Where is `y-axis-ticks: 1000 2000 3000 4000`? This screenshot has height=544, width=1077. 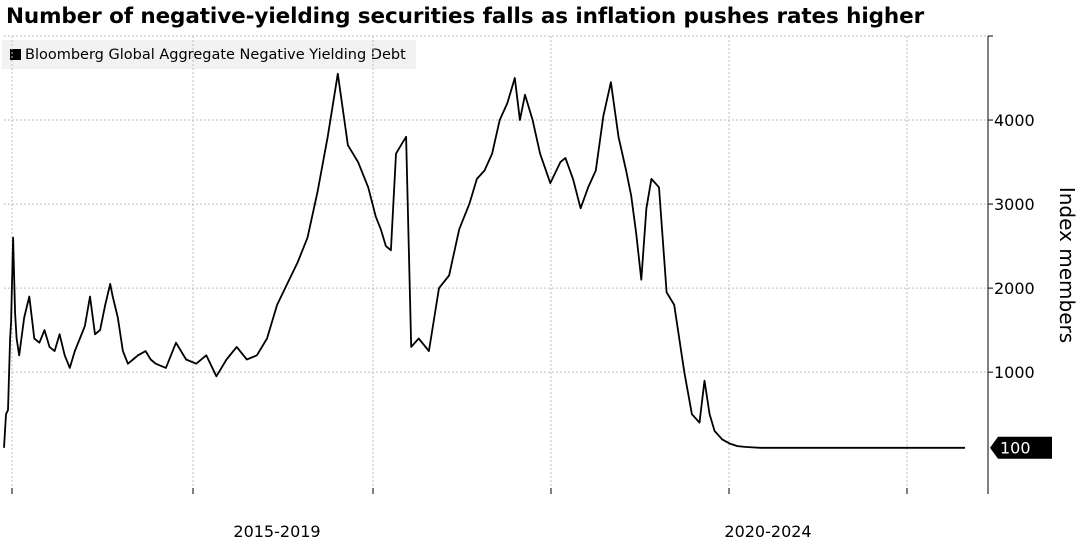 y-axis-ticks: 1000 2000 3000 4000 is located at coordinates (1011, 208).